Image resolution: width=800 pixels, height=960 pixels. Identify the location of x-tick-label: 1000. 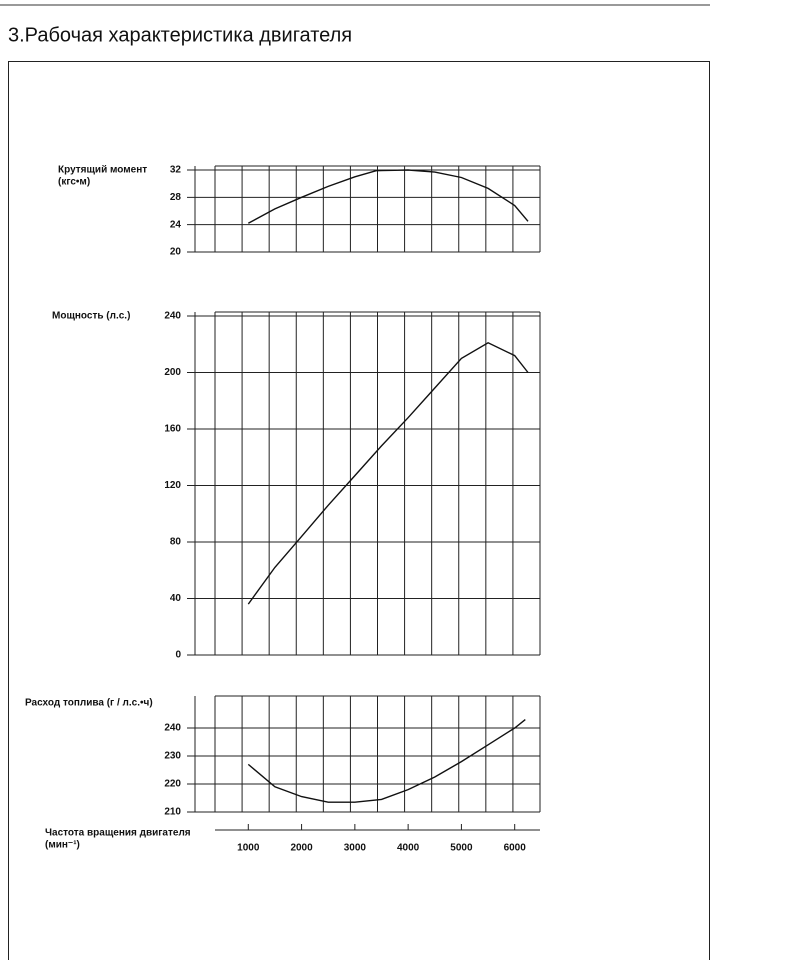
(248, 848).